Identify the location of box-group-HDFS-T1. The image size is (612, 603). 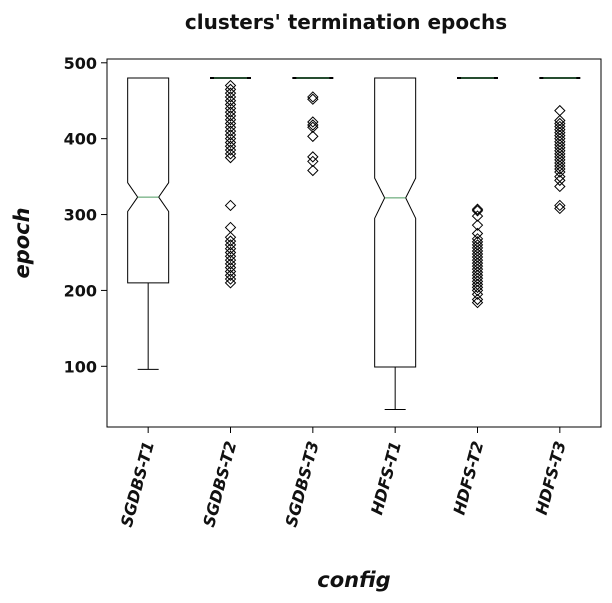
(395, 244).